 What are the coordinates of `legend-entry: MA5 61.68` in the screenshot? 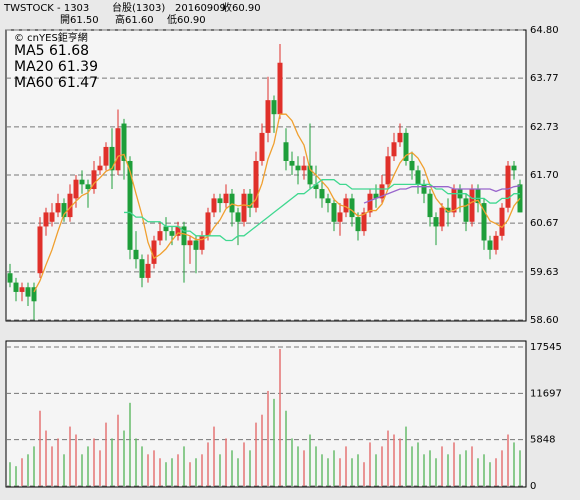 It's located at (51, 51).